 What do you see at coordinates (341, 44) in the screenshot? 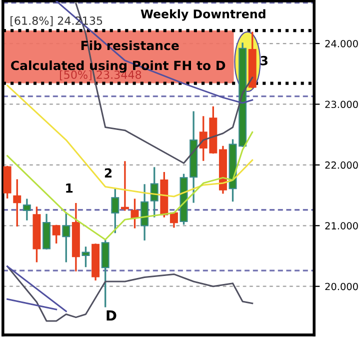
I see `y-tick-label: 24.000` at bounding box center [341, 44].